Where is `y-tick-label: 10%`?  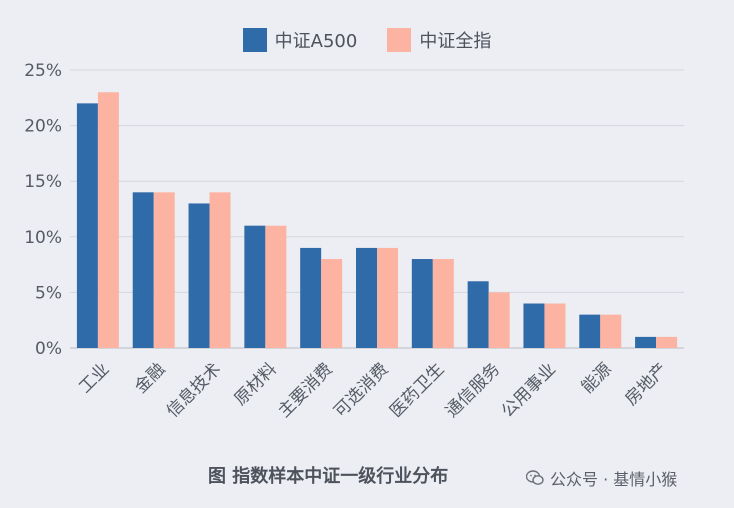
y-tick-label: 10% is located at coordinates (43, 238).